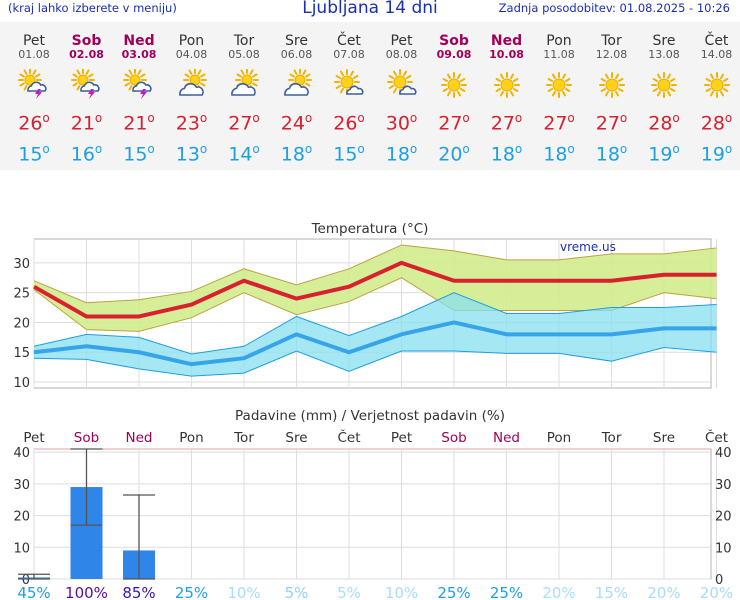 This screenshot has height=600, width=740. I want to click on day-name: Tor, so click(611, 41).